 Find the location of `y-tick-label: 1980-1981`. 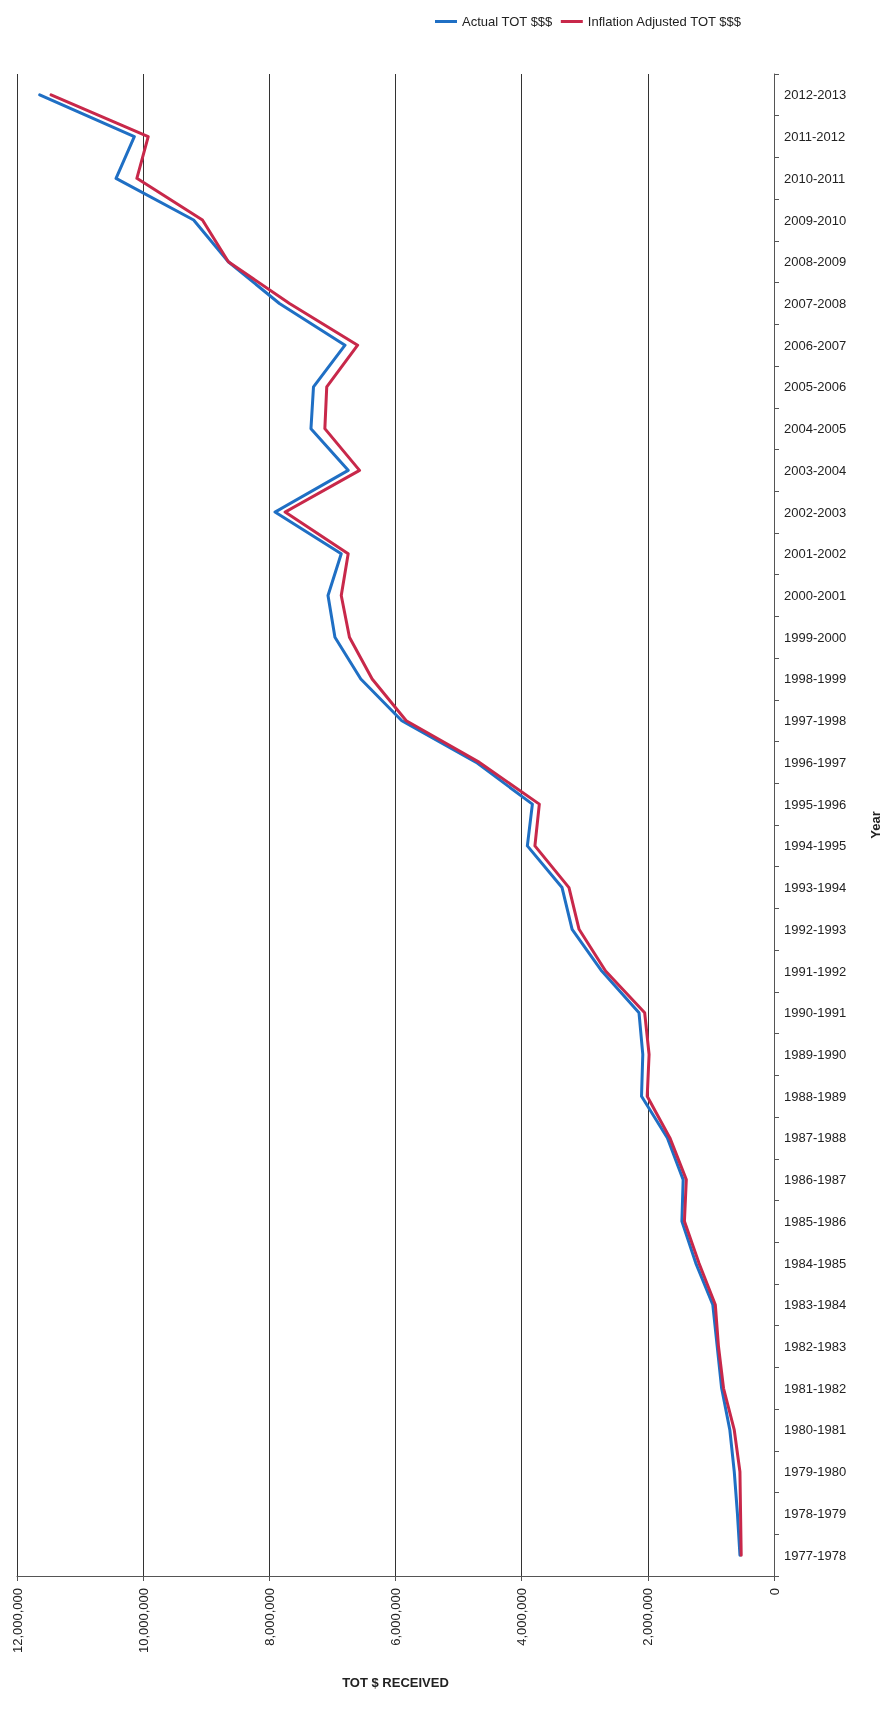

y-tick-label: 1980-1981 is located at coordinates (815, 1430).